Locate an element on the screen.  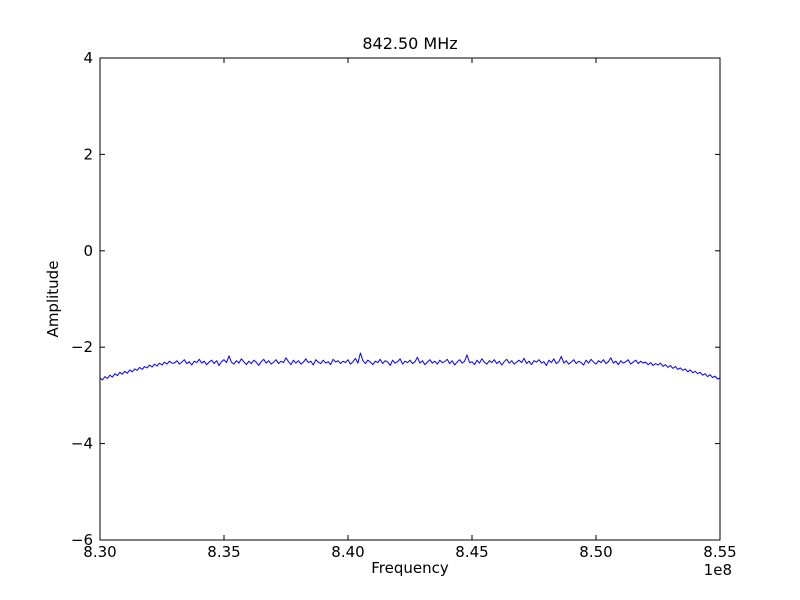
chart-title: 842.50 MHz is located at coordinates (410, 43).